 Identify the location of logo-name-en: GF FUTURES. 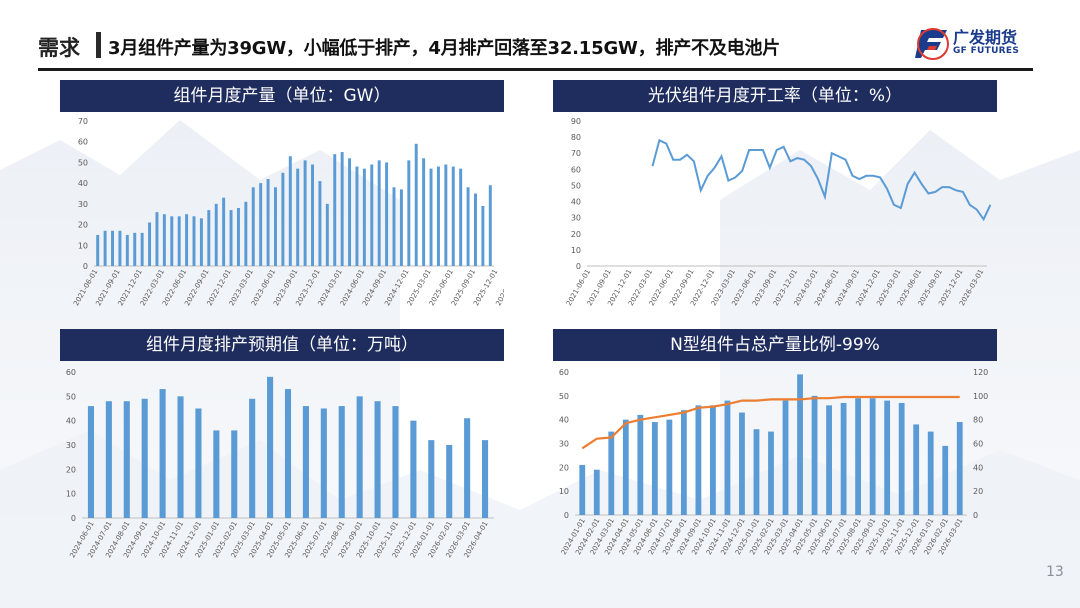
(986, 51).